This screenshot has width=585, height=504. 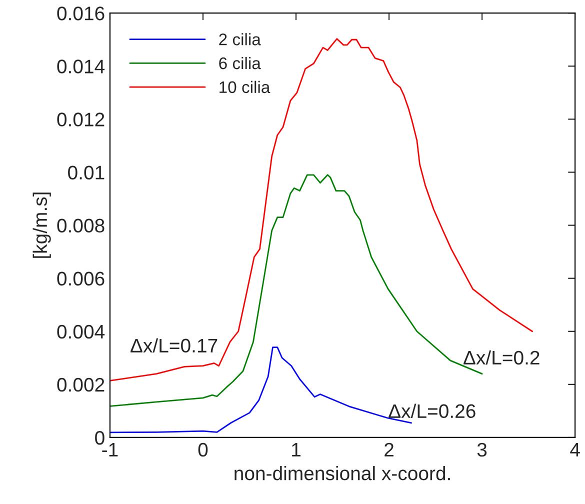 I want to click on x-axis-title: non-dimensional x-coord., so click(x=342, y=473).